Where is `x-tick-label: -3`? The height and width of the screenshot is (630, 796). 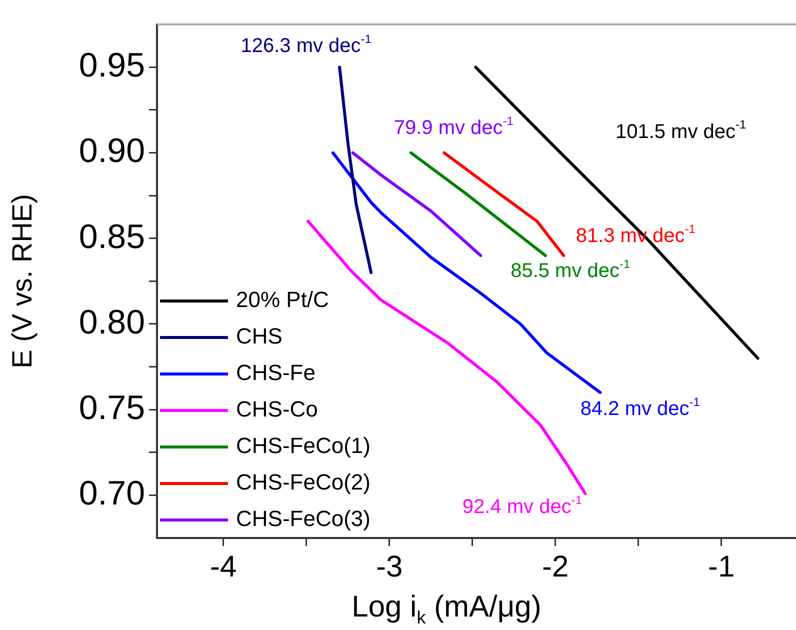 x-tick-label: -3 is located at coordinates (389, 567).